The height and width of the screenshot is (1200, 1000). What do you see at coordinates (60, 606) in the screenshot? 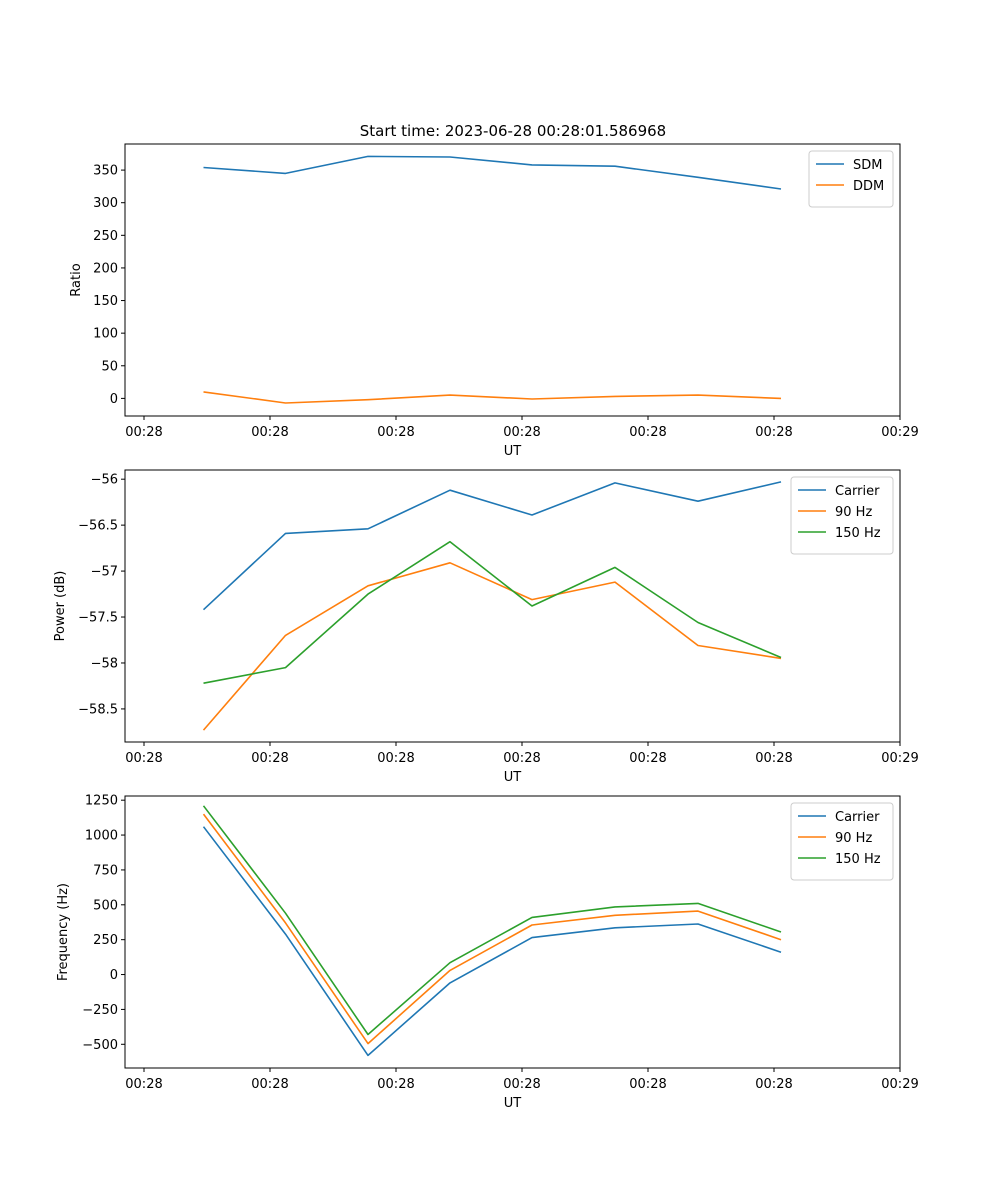
I see `y-axis-label: Power (dB)` at bounding box center [60, 606].